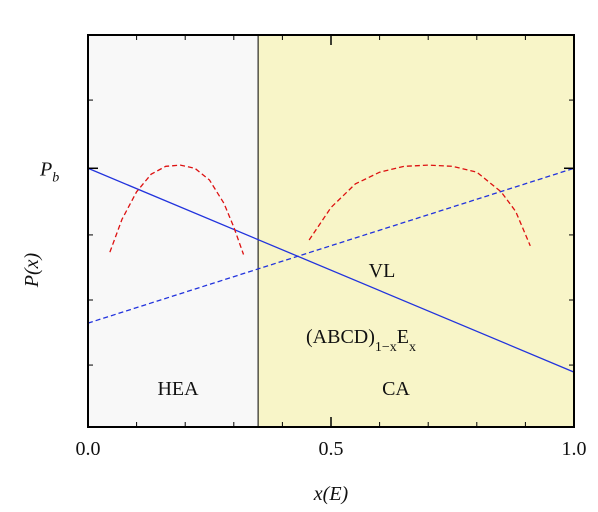 The width and height of the screenshot is (598, 512). Describe the element at coordinates (403, 337) in the screenshot. I see `annotation-part: E` at that location.